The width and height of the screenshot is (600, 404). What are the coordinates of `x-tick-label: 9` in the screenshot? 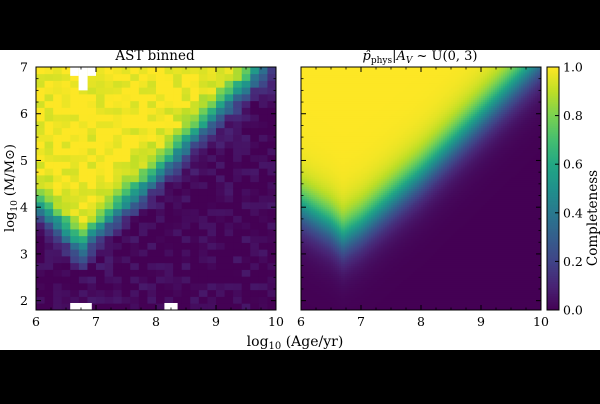 It's located at (216, 321).